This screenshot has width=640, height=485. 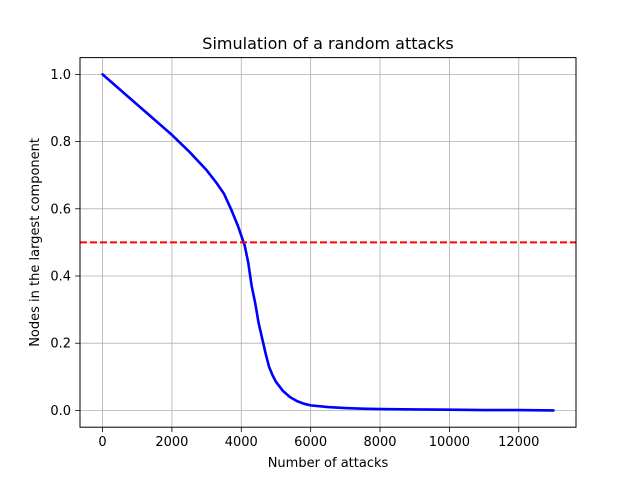 I want to click on y-ticks: 0.0 0.2 0.4 0.6 0.8 1.0, so click(x=65, y=243).